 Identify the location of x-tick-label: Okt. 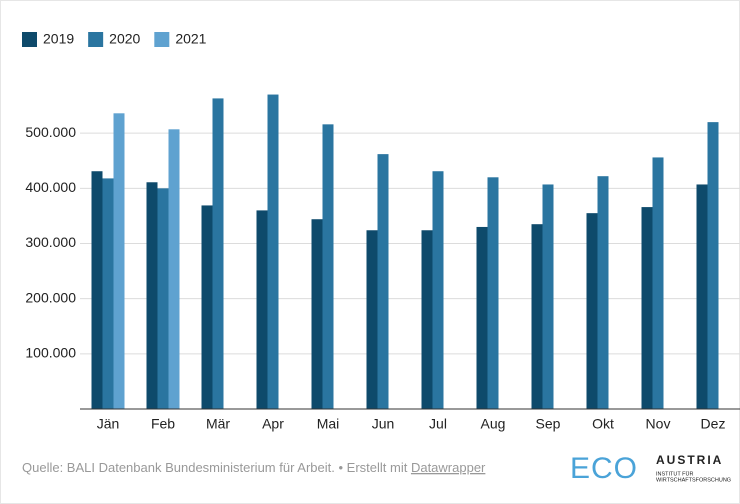
(603, 424).